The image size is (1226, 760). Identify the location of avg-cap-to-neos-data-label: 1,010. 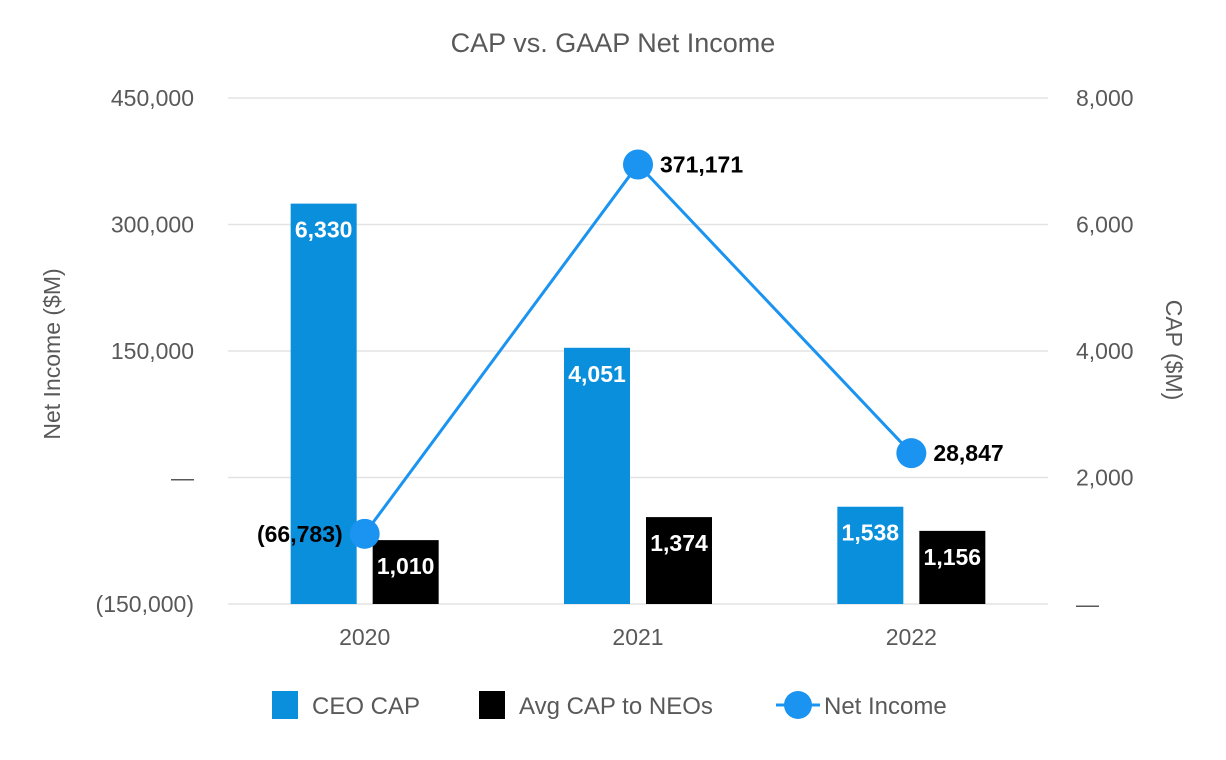
(406, 566).